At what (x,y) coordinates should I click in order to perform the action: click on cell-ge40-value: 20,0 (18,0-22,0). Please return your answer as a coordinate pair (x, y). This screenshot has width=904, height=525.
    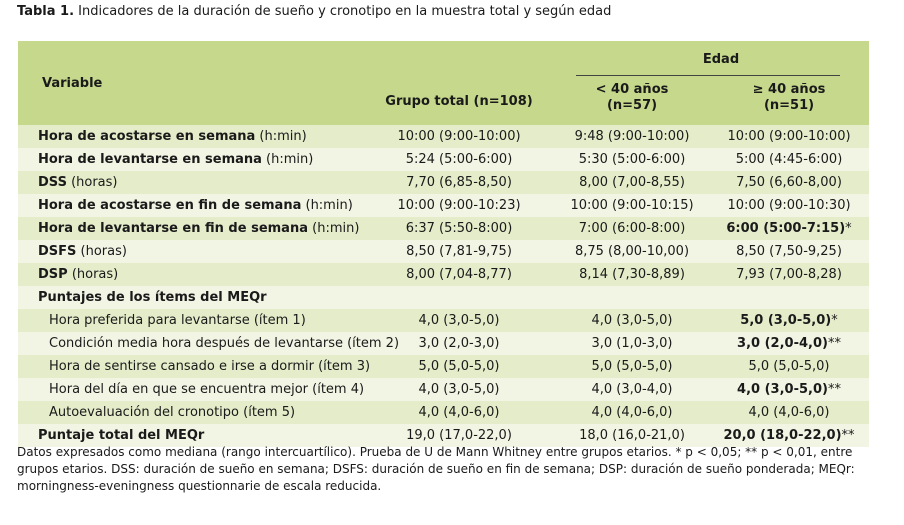
    Looking at the image, I should click on (782, 435).